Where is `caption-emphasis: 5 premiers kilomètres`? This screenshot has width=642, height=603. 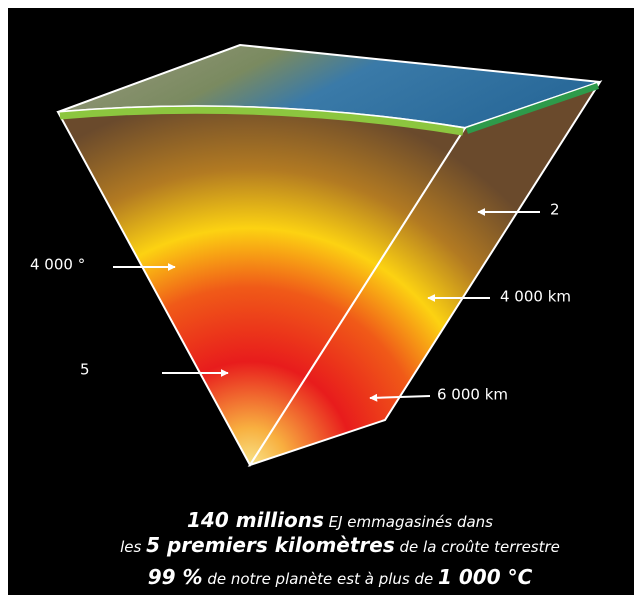 caption-emphasis: 5 premiers kilomètres is located at coordinates (270, 545).